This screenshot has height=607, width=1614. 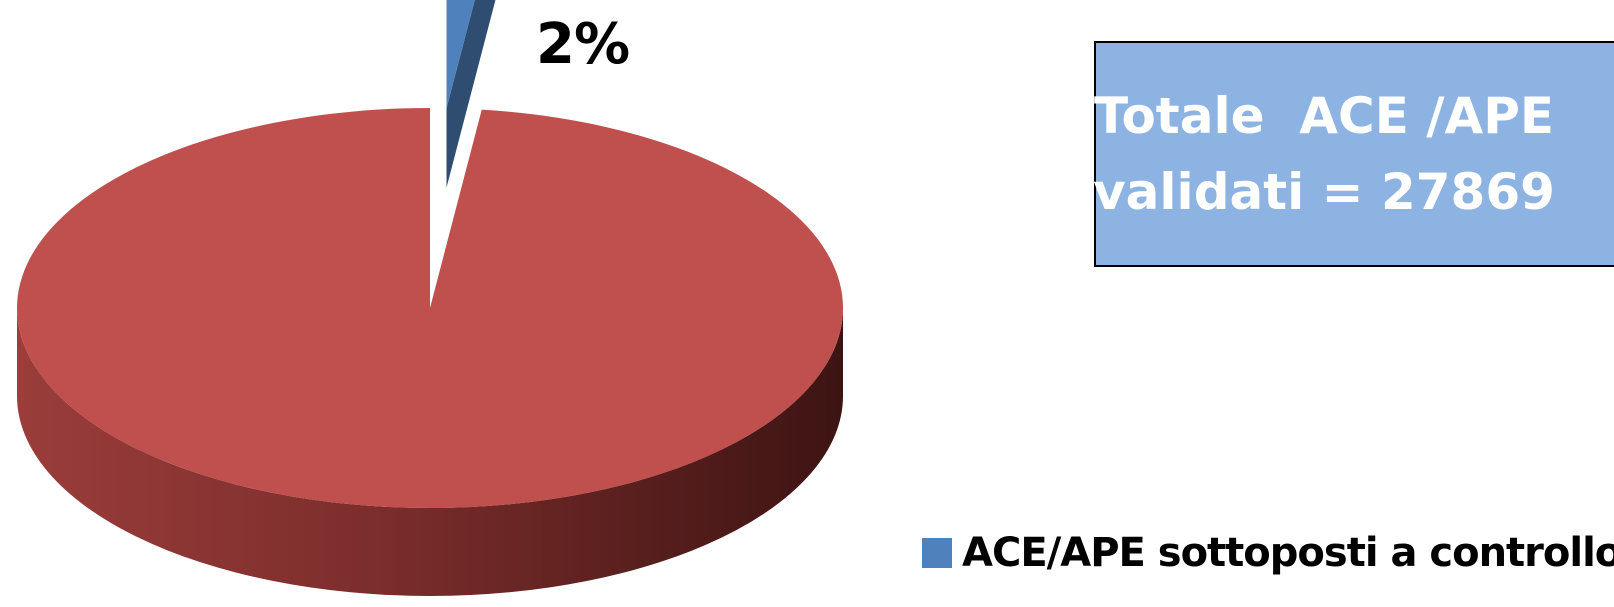 I want to click on total-annotation-box: Totale ACE /APE validati = 27869, so click(x=1353, y=154).